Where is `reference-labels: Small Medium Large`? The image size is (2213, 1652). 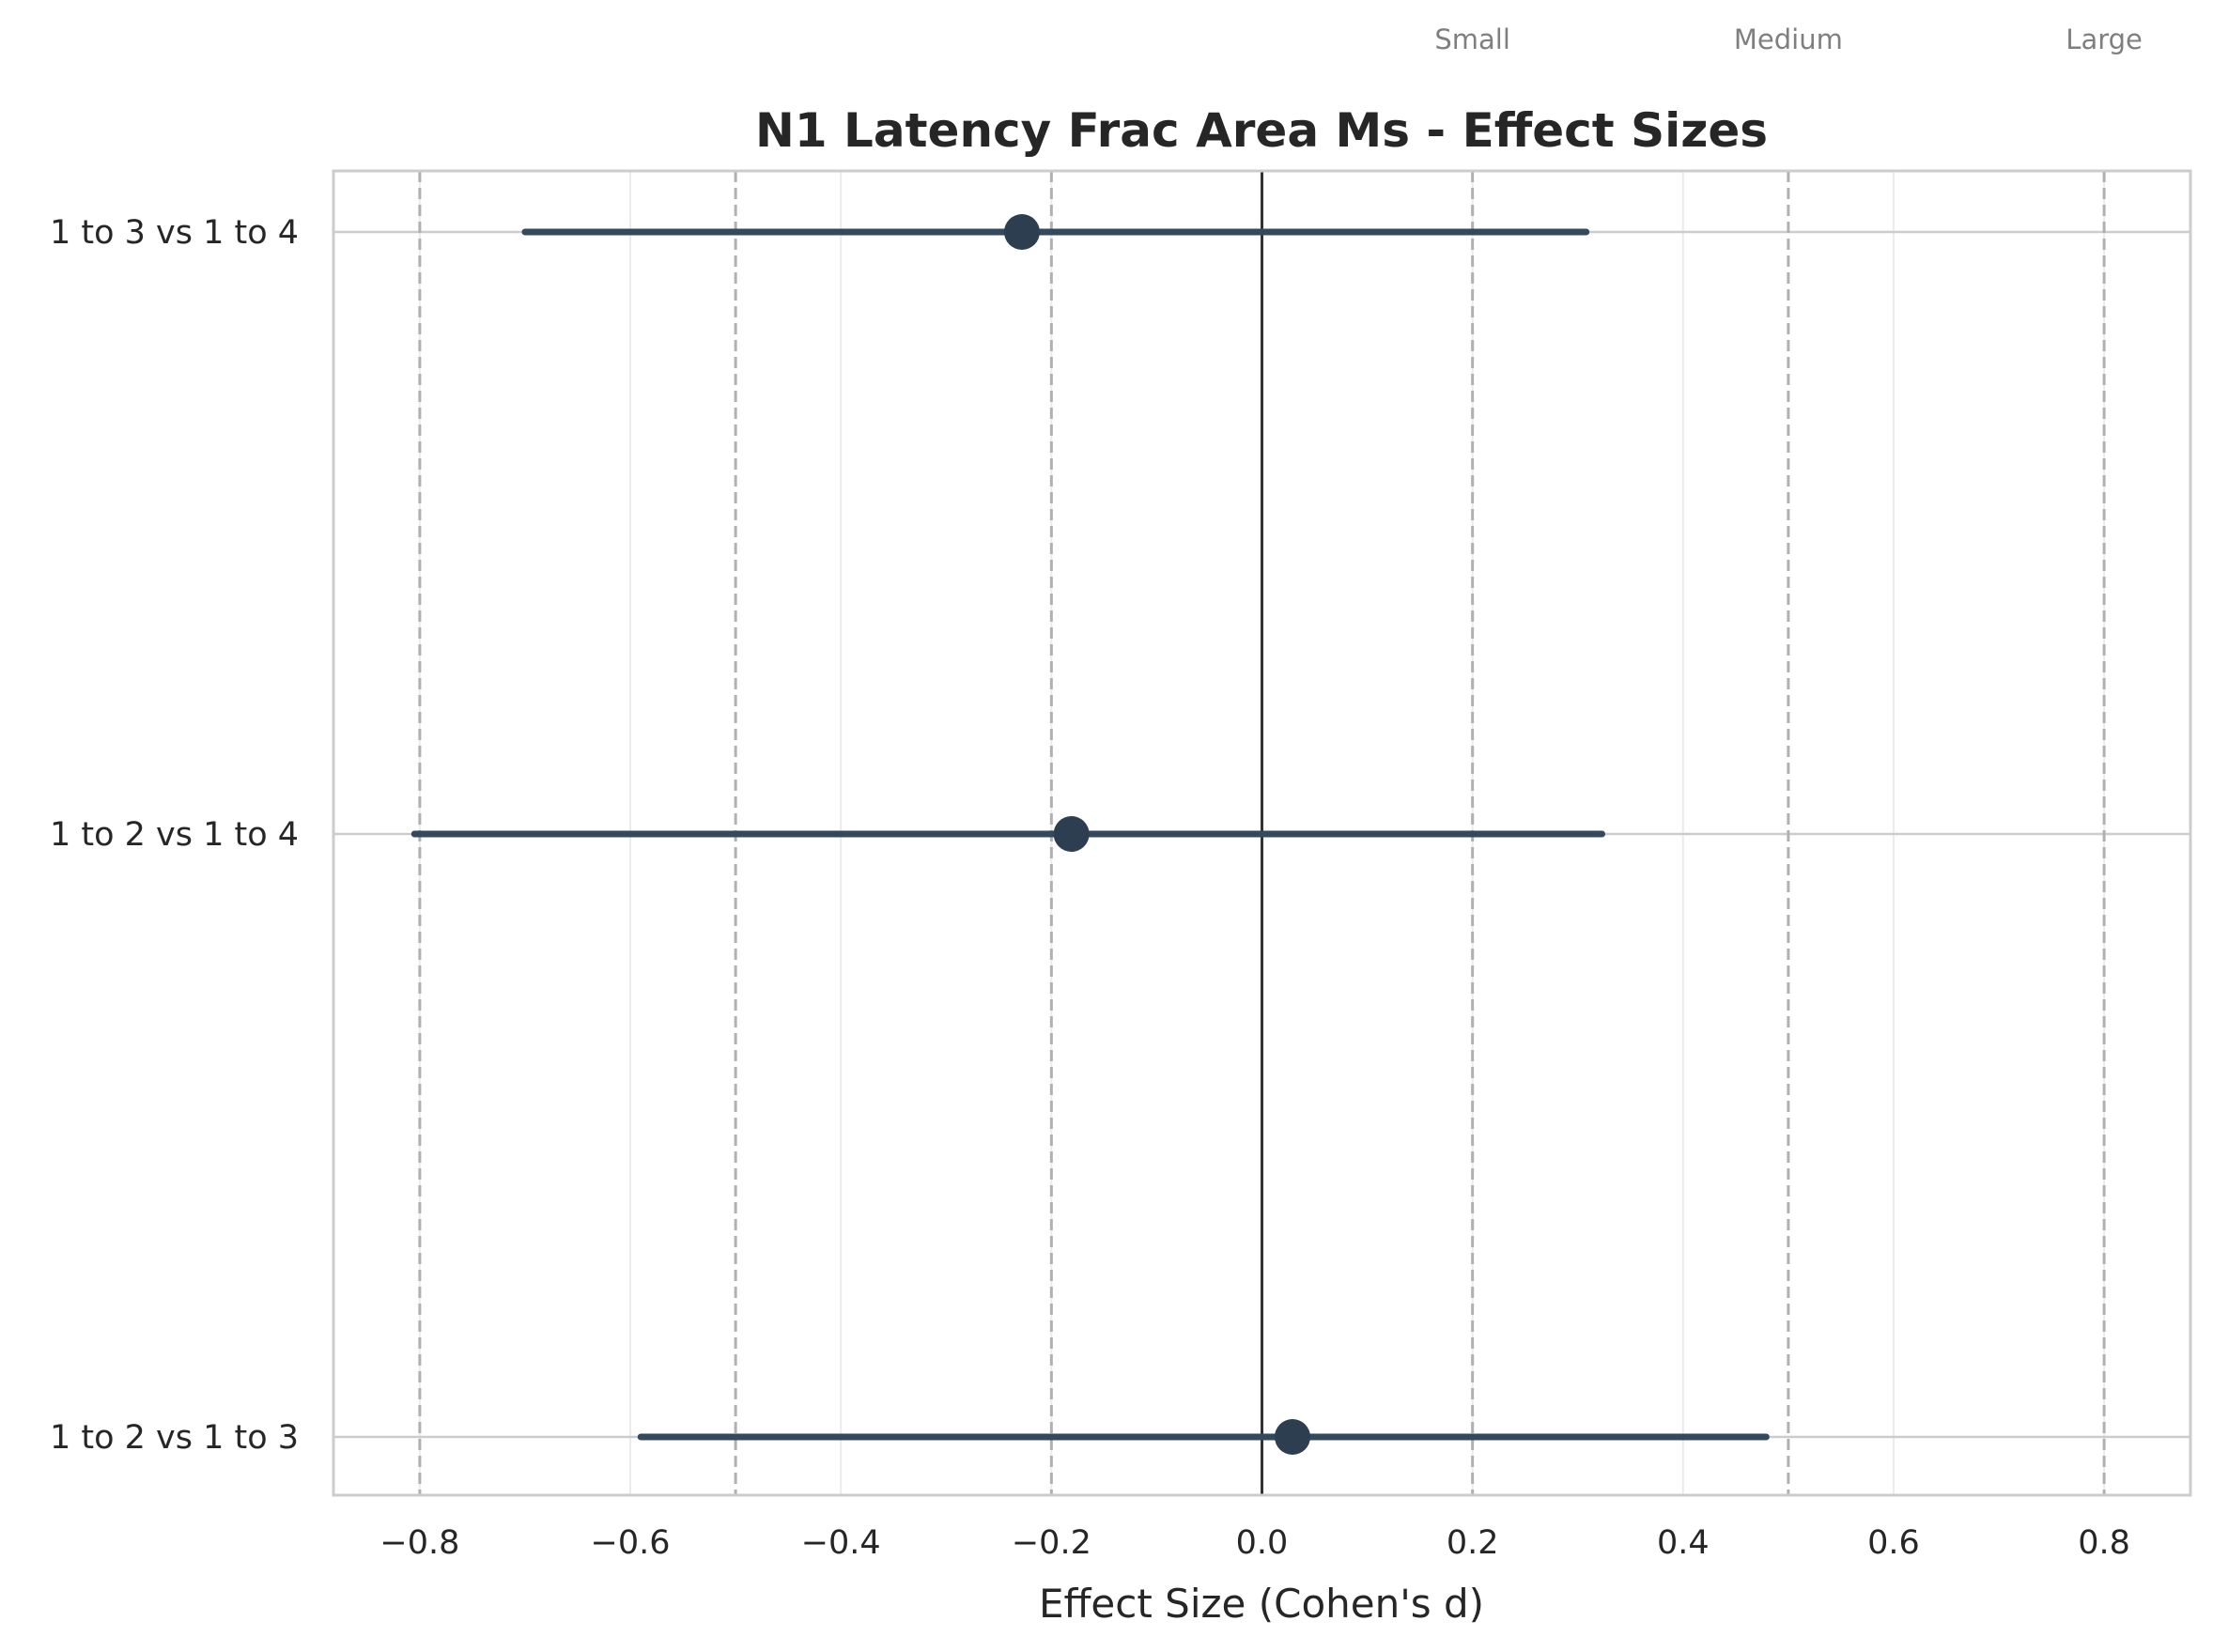 reference-labels: Small Medium Large is located at coordinates (1788, 39).